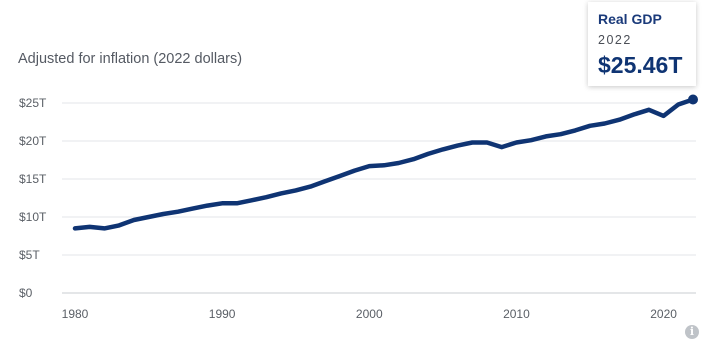  I want to click on x-tick-label: 2000, so click(369, 314).